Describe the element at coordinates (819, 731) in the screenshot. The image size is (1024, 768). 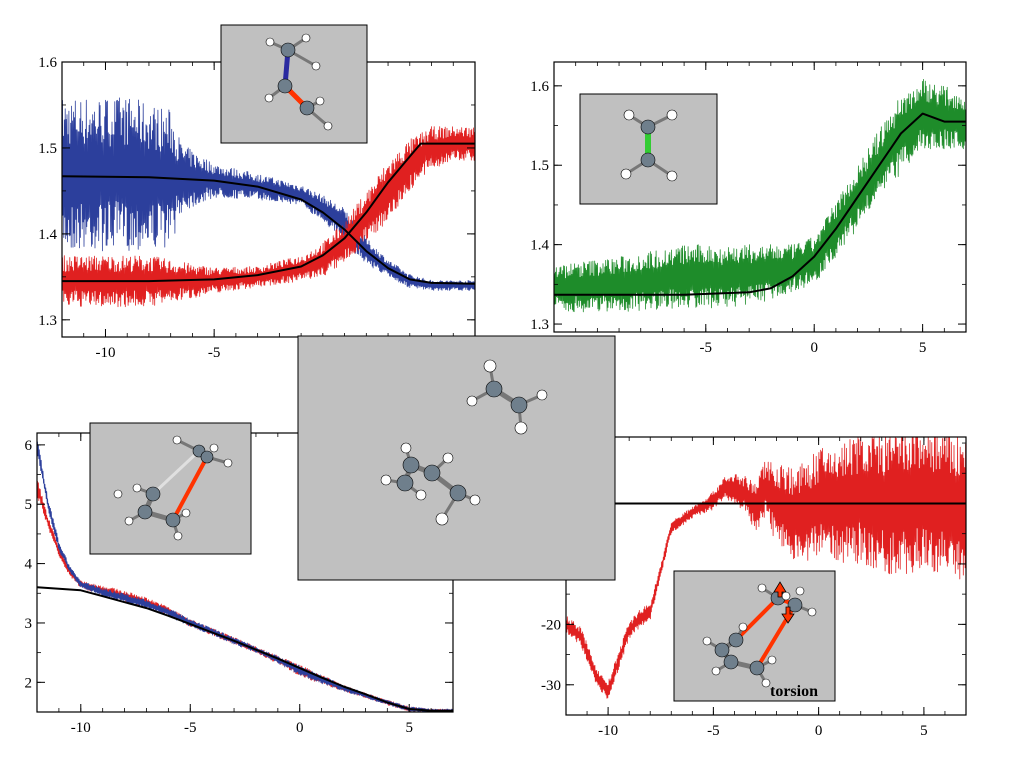
I see `bottom-right-xtick-label: 0` at that location.